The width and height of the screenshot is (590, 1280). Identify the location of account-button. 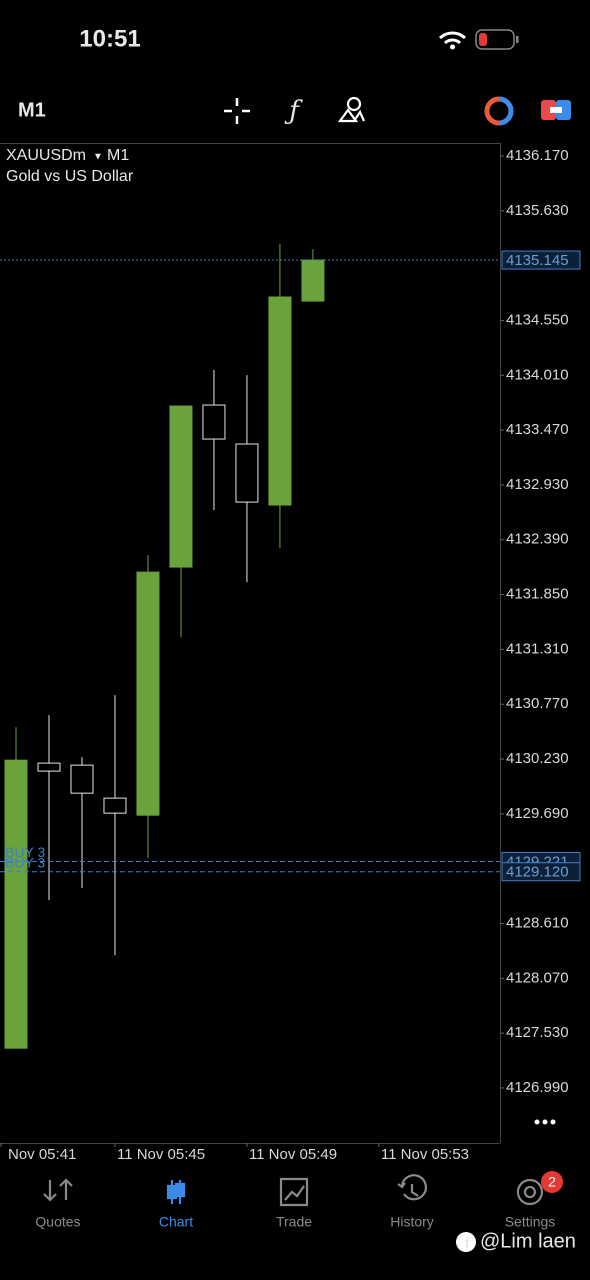
(499, 111).